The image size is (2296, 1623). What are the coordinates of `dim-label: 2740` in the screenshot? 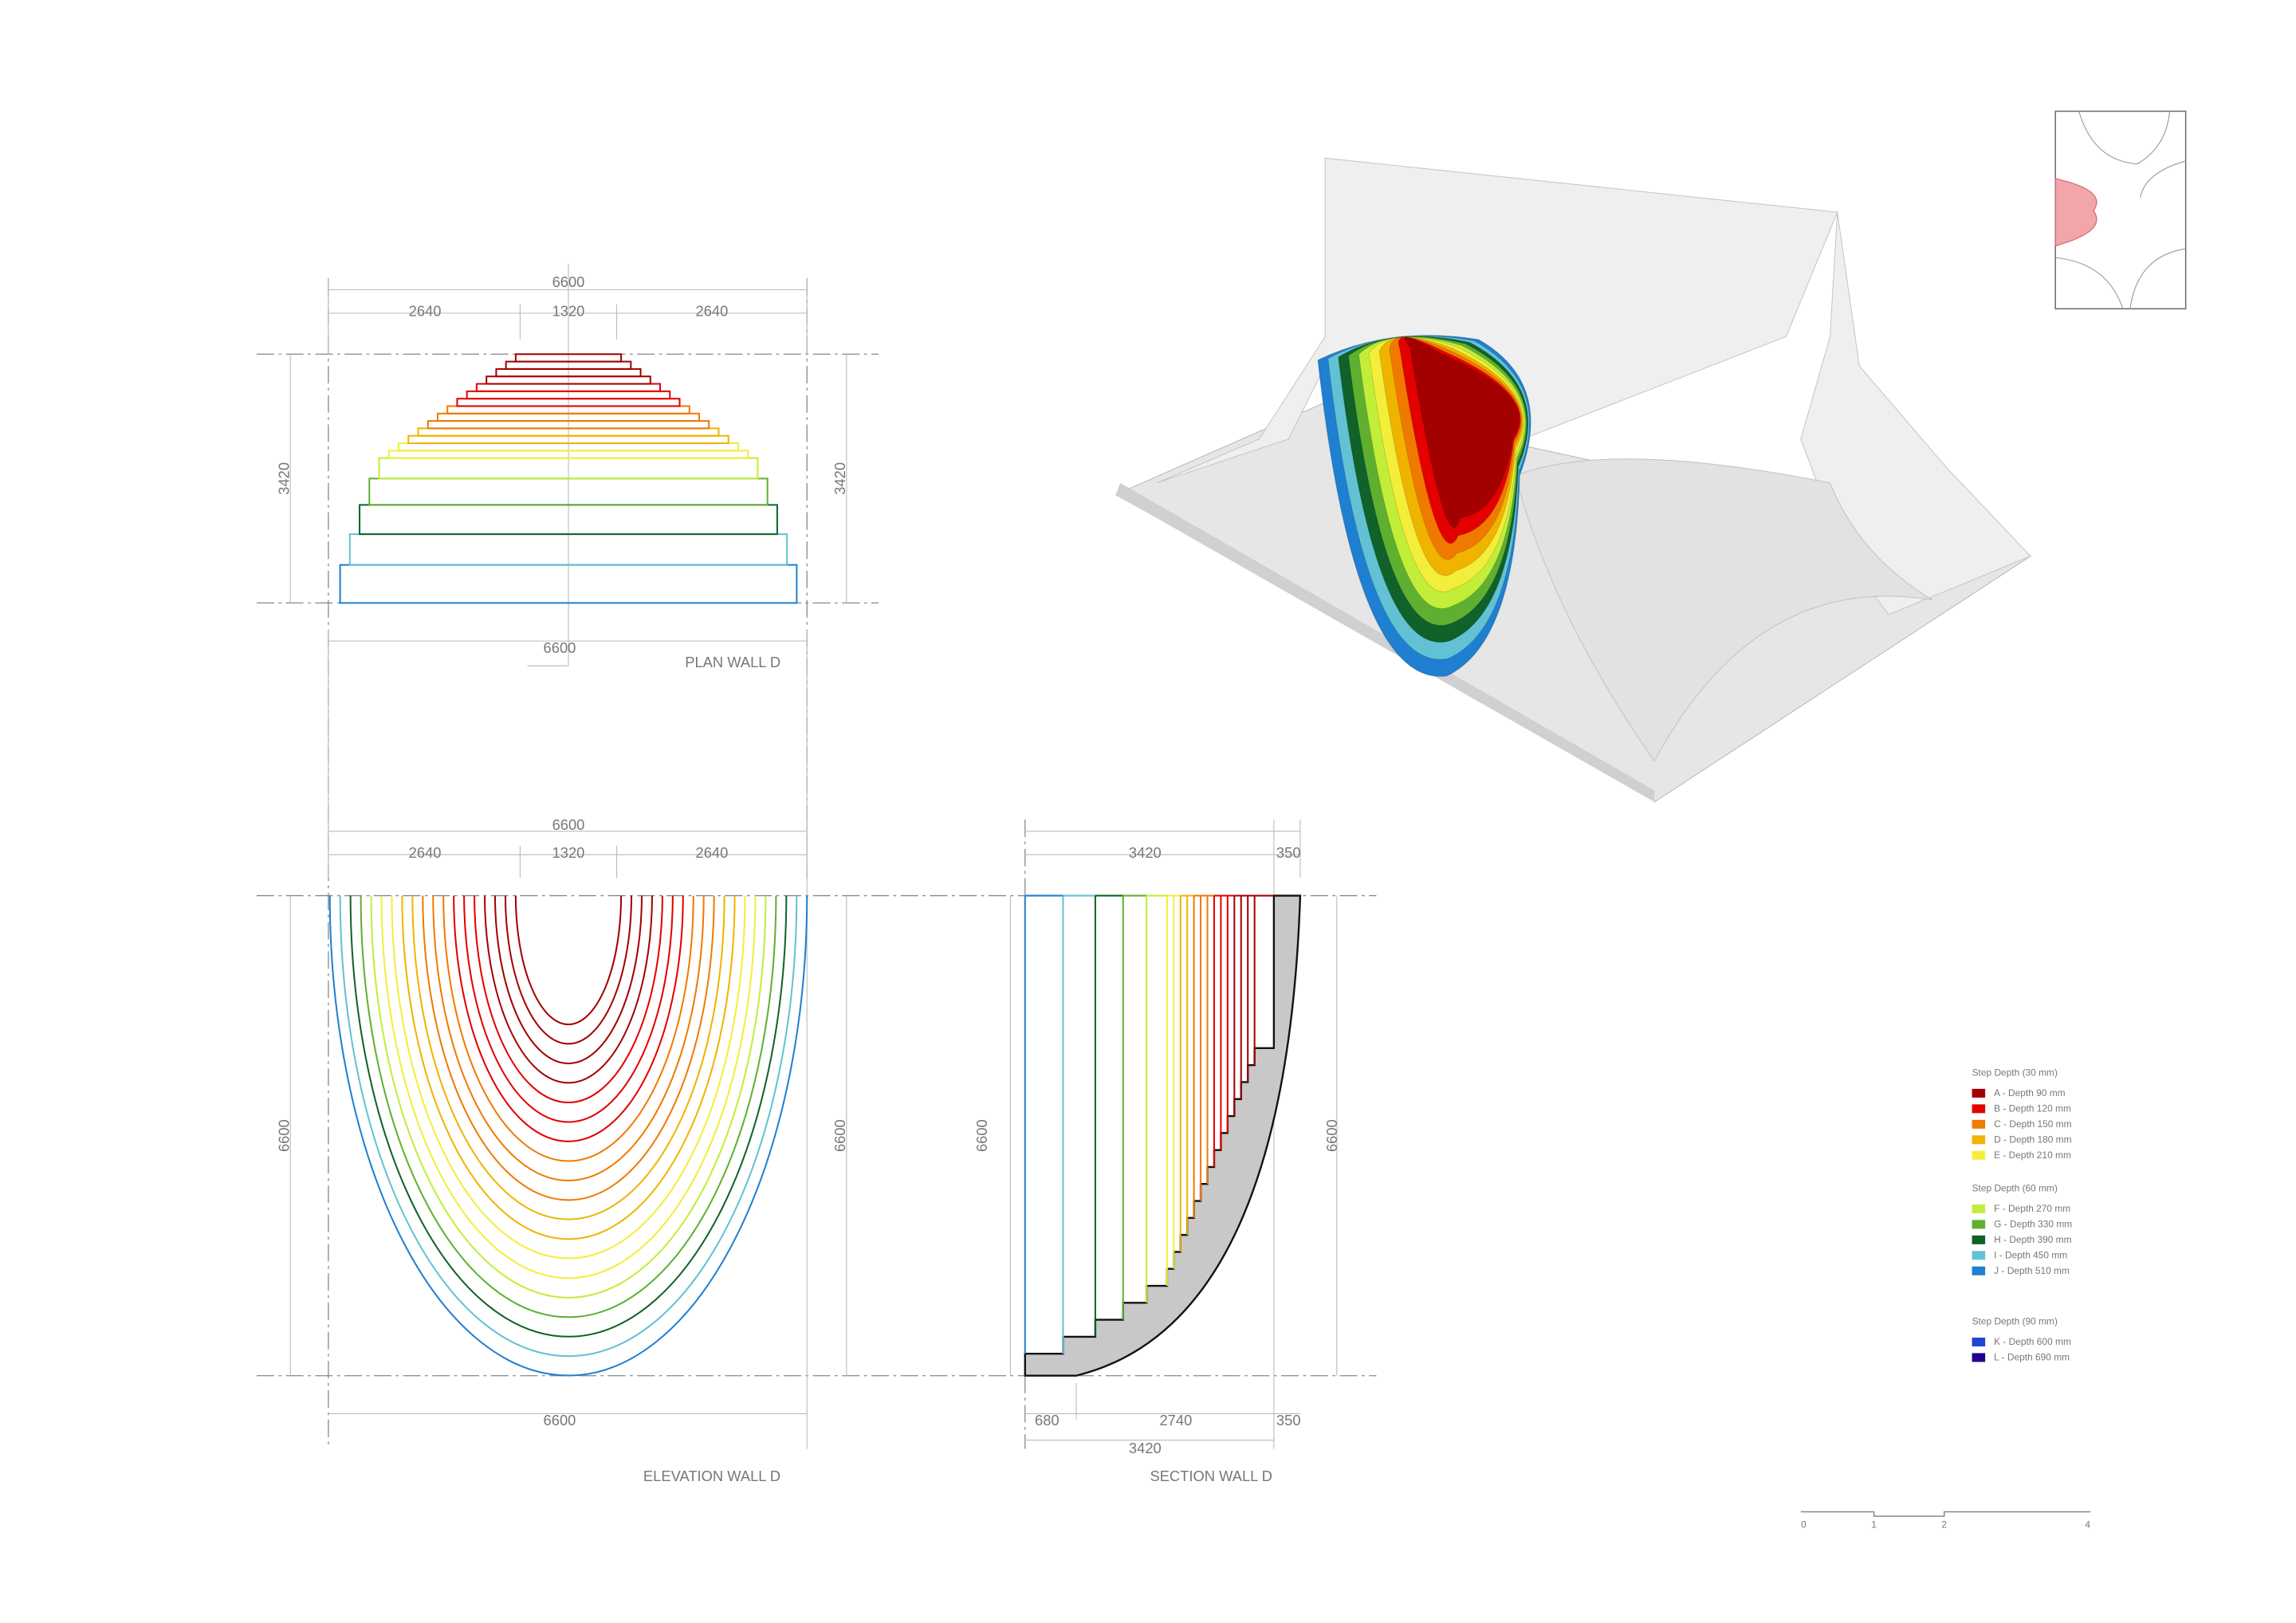 It's located at (1175, 1420).